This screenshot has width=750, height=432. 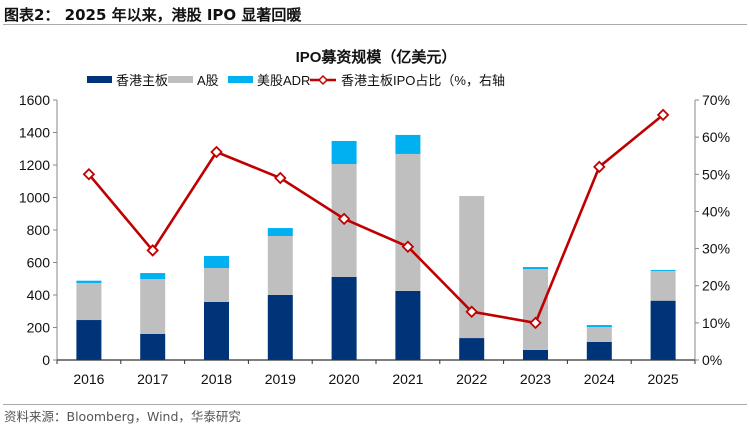 I want to click on y2-tick-label: 70%, so click(x=716, y=100).